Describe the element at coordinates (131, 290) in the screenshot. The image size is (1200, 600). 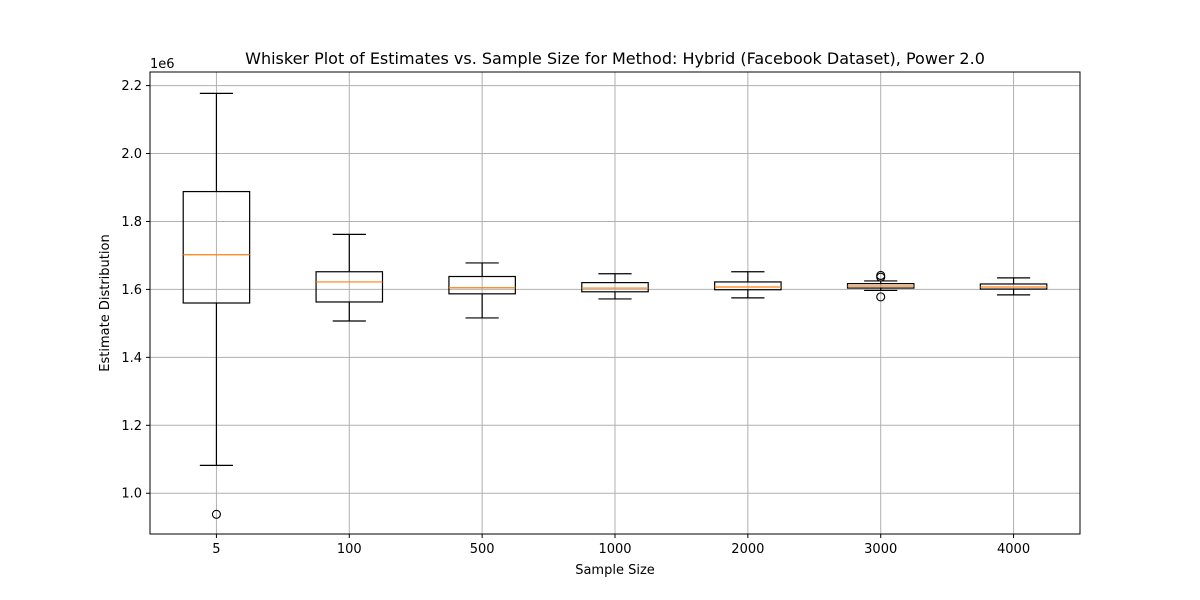
I see `y-tick-label: 1.6` at that location.